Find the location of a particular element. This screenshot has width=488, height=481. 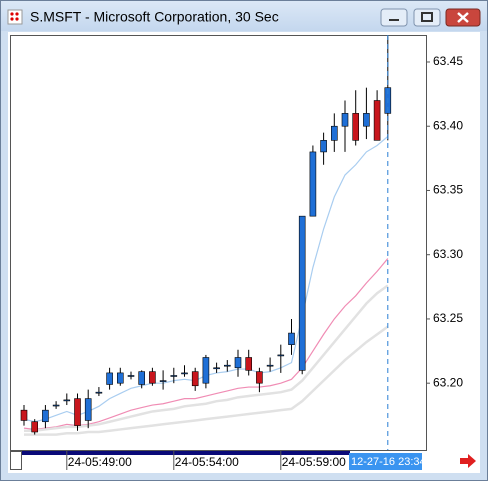

y-tick-label: 63.25 is located at coordinates (448, 318).